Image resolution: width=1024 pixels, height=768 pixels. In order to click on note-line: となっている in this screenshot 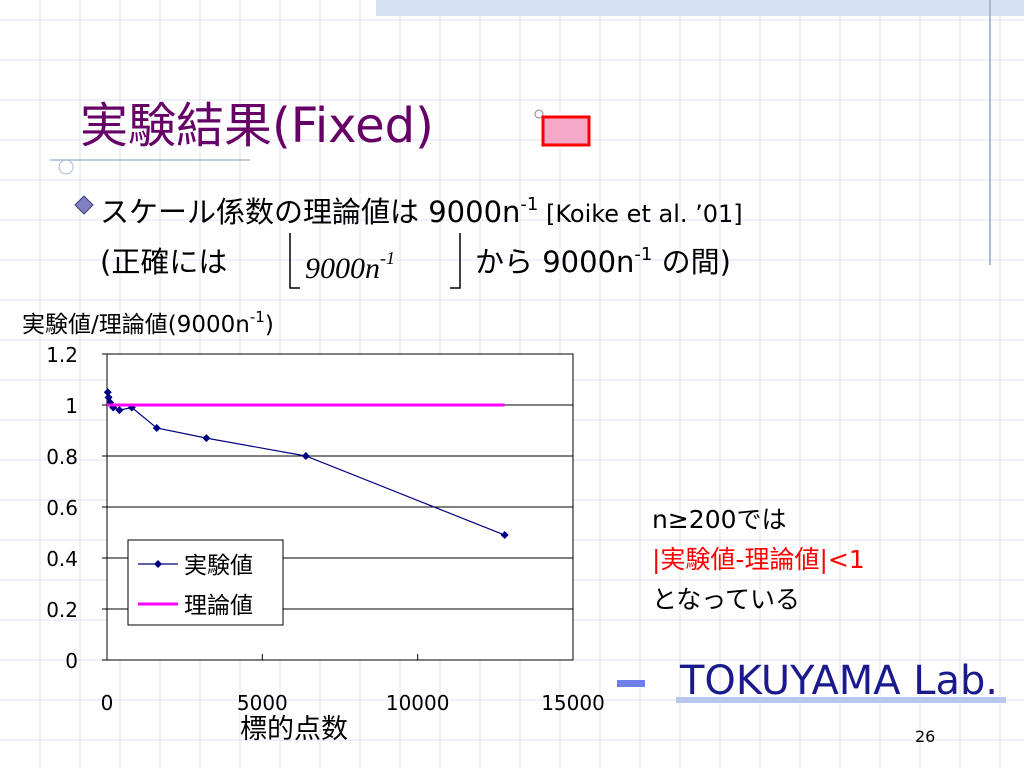, I will do `click(726, 599)`.